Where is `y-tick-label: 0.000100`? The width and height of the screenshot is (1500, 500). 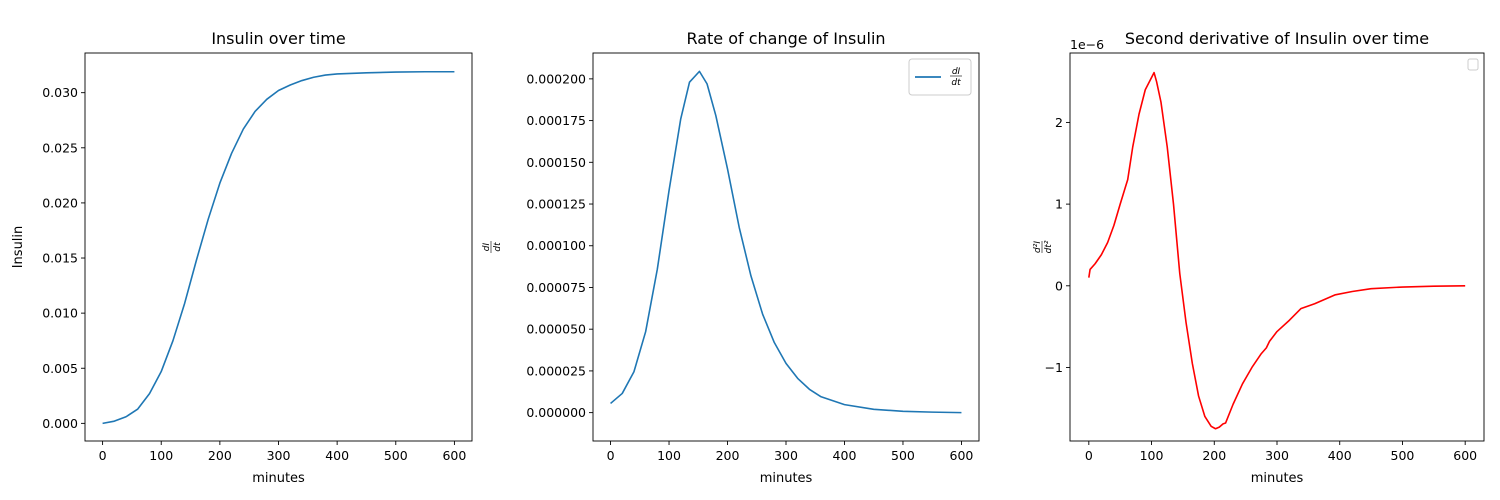 y-tick-label: 0.000100 is located at coordinates (556, 245).